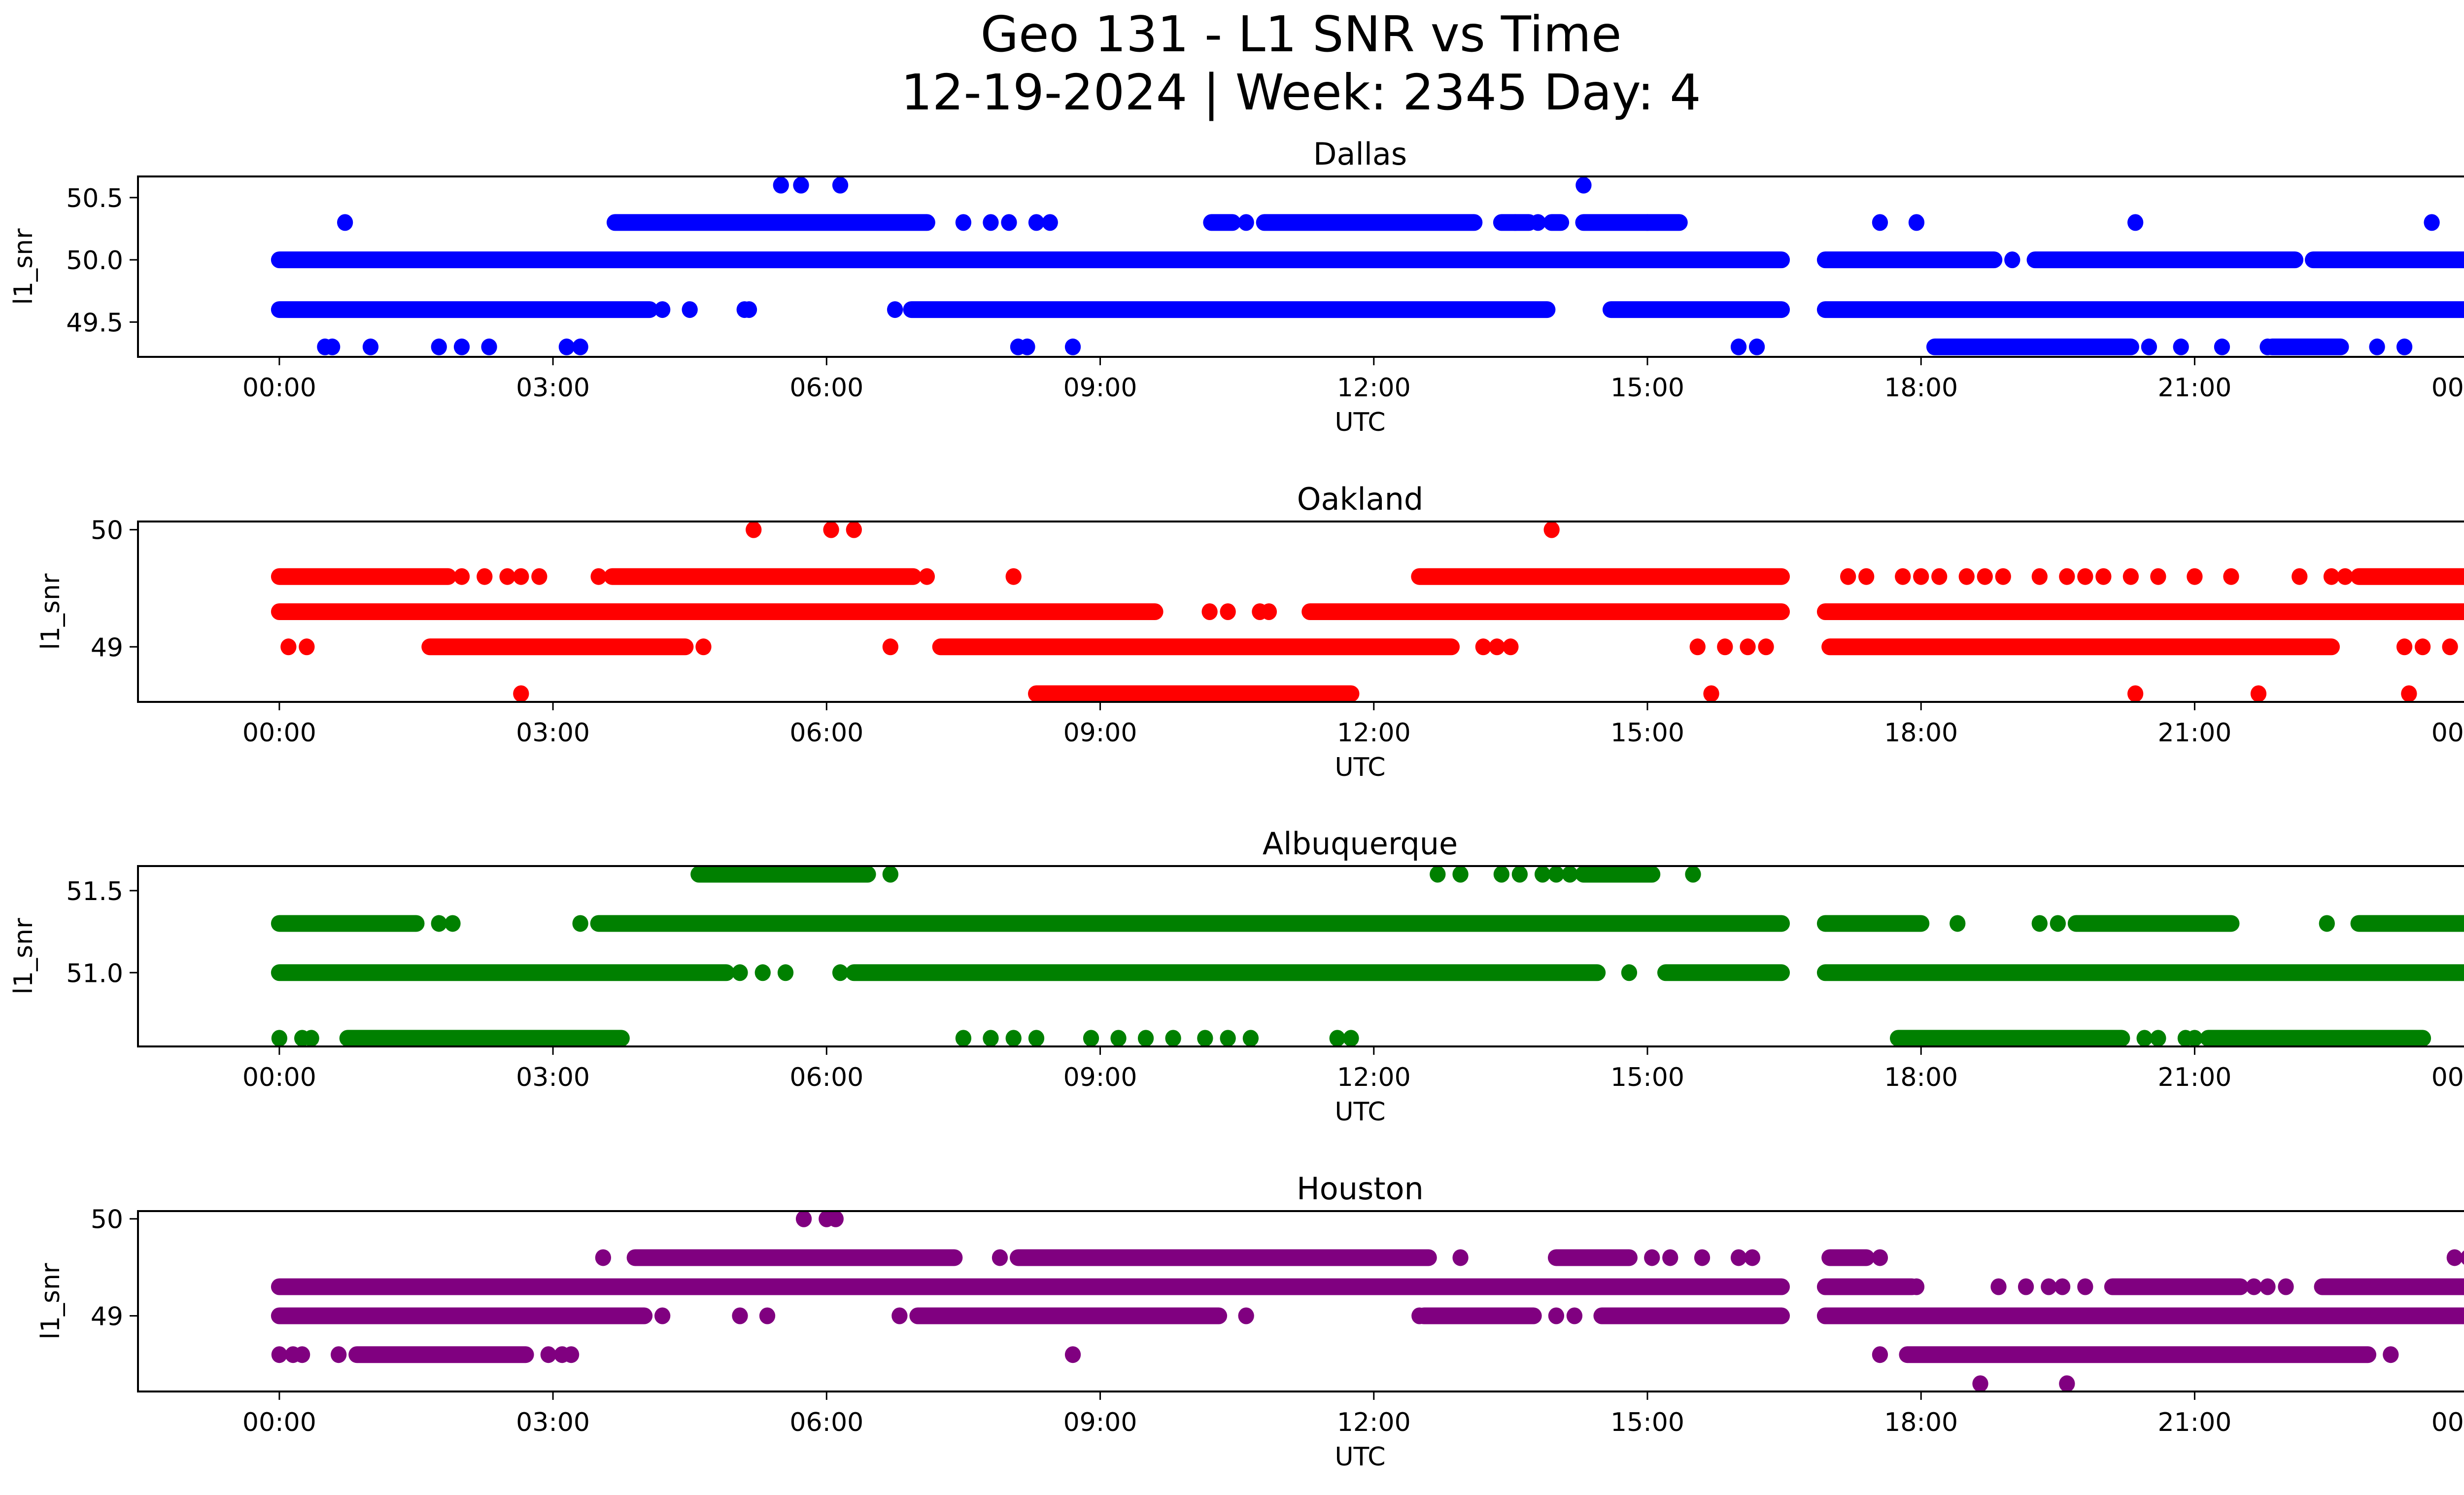 The image size is (2464, 1495). What do you see at coordinates (1360, 844) in the screenshot?
I see `subplot-title: Albuquerque` at bounding box center [1360, 844].